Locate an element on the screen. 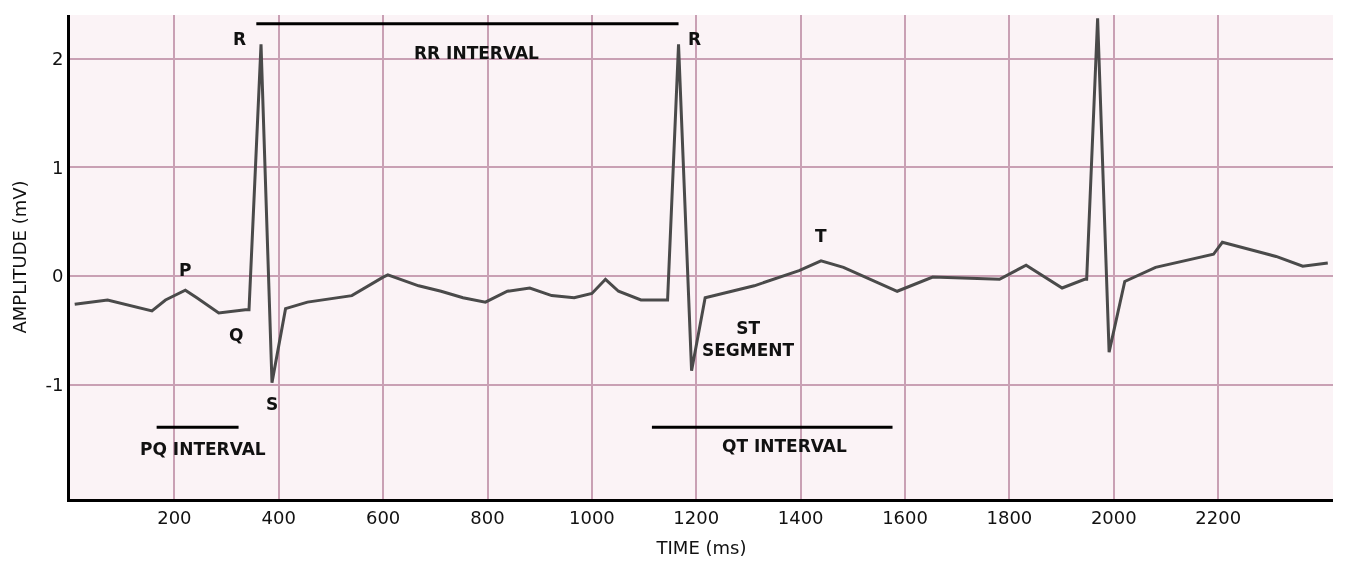 The image size is (1353, 569). x-tick-label: 1400 is located at coordinates (800, 517).